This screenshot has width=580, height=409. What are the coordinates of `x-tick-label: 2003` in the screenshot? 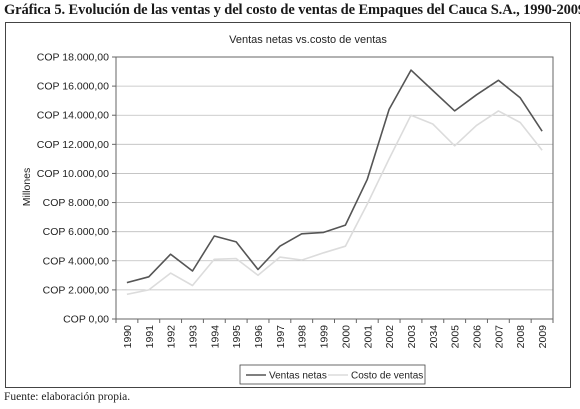 It's located at (412, 337).